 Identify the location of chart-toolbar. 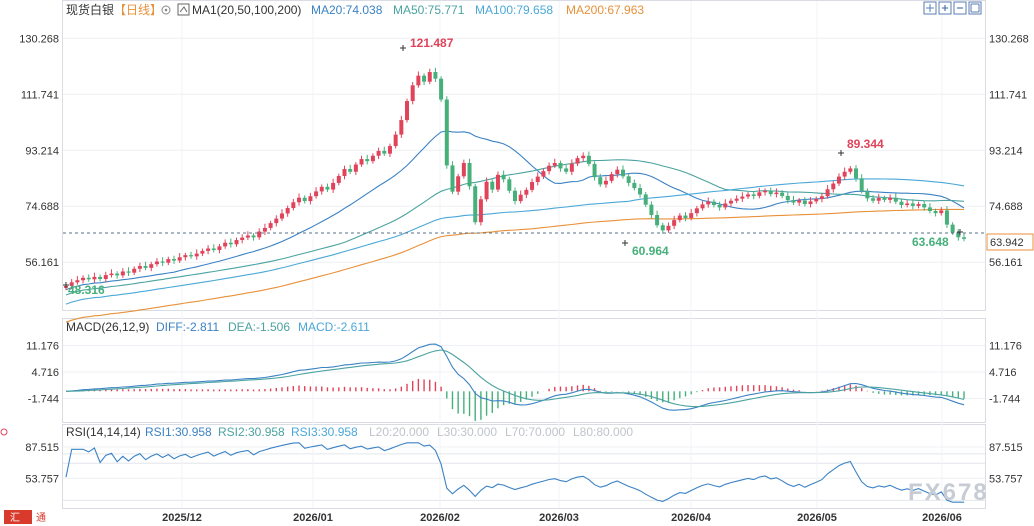
(952, 8).